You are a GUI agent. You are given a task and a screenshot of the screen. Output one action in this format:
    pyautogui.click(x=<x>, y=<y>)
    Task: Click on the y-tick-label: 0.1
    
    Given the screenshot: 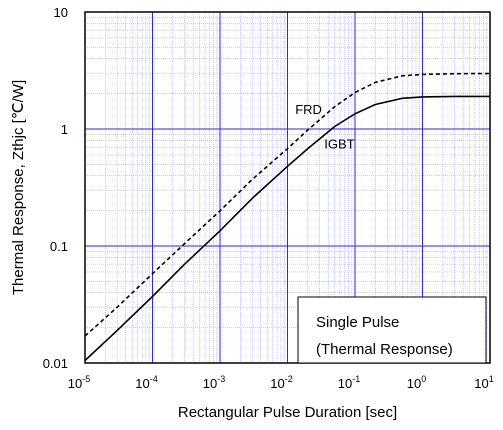 What is the action you would take?
    pyautogui.click(x=59, y=246)
    